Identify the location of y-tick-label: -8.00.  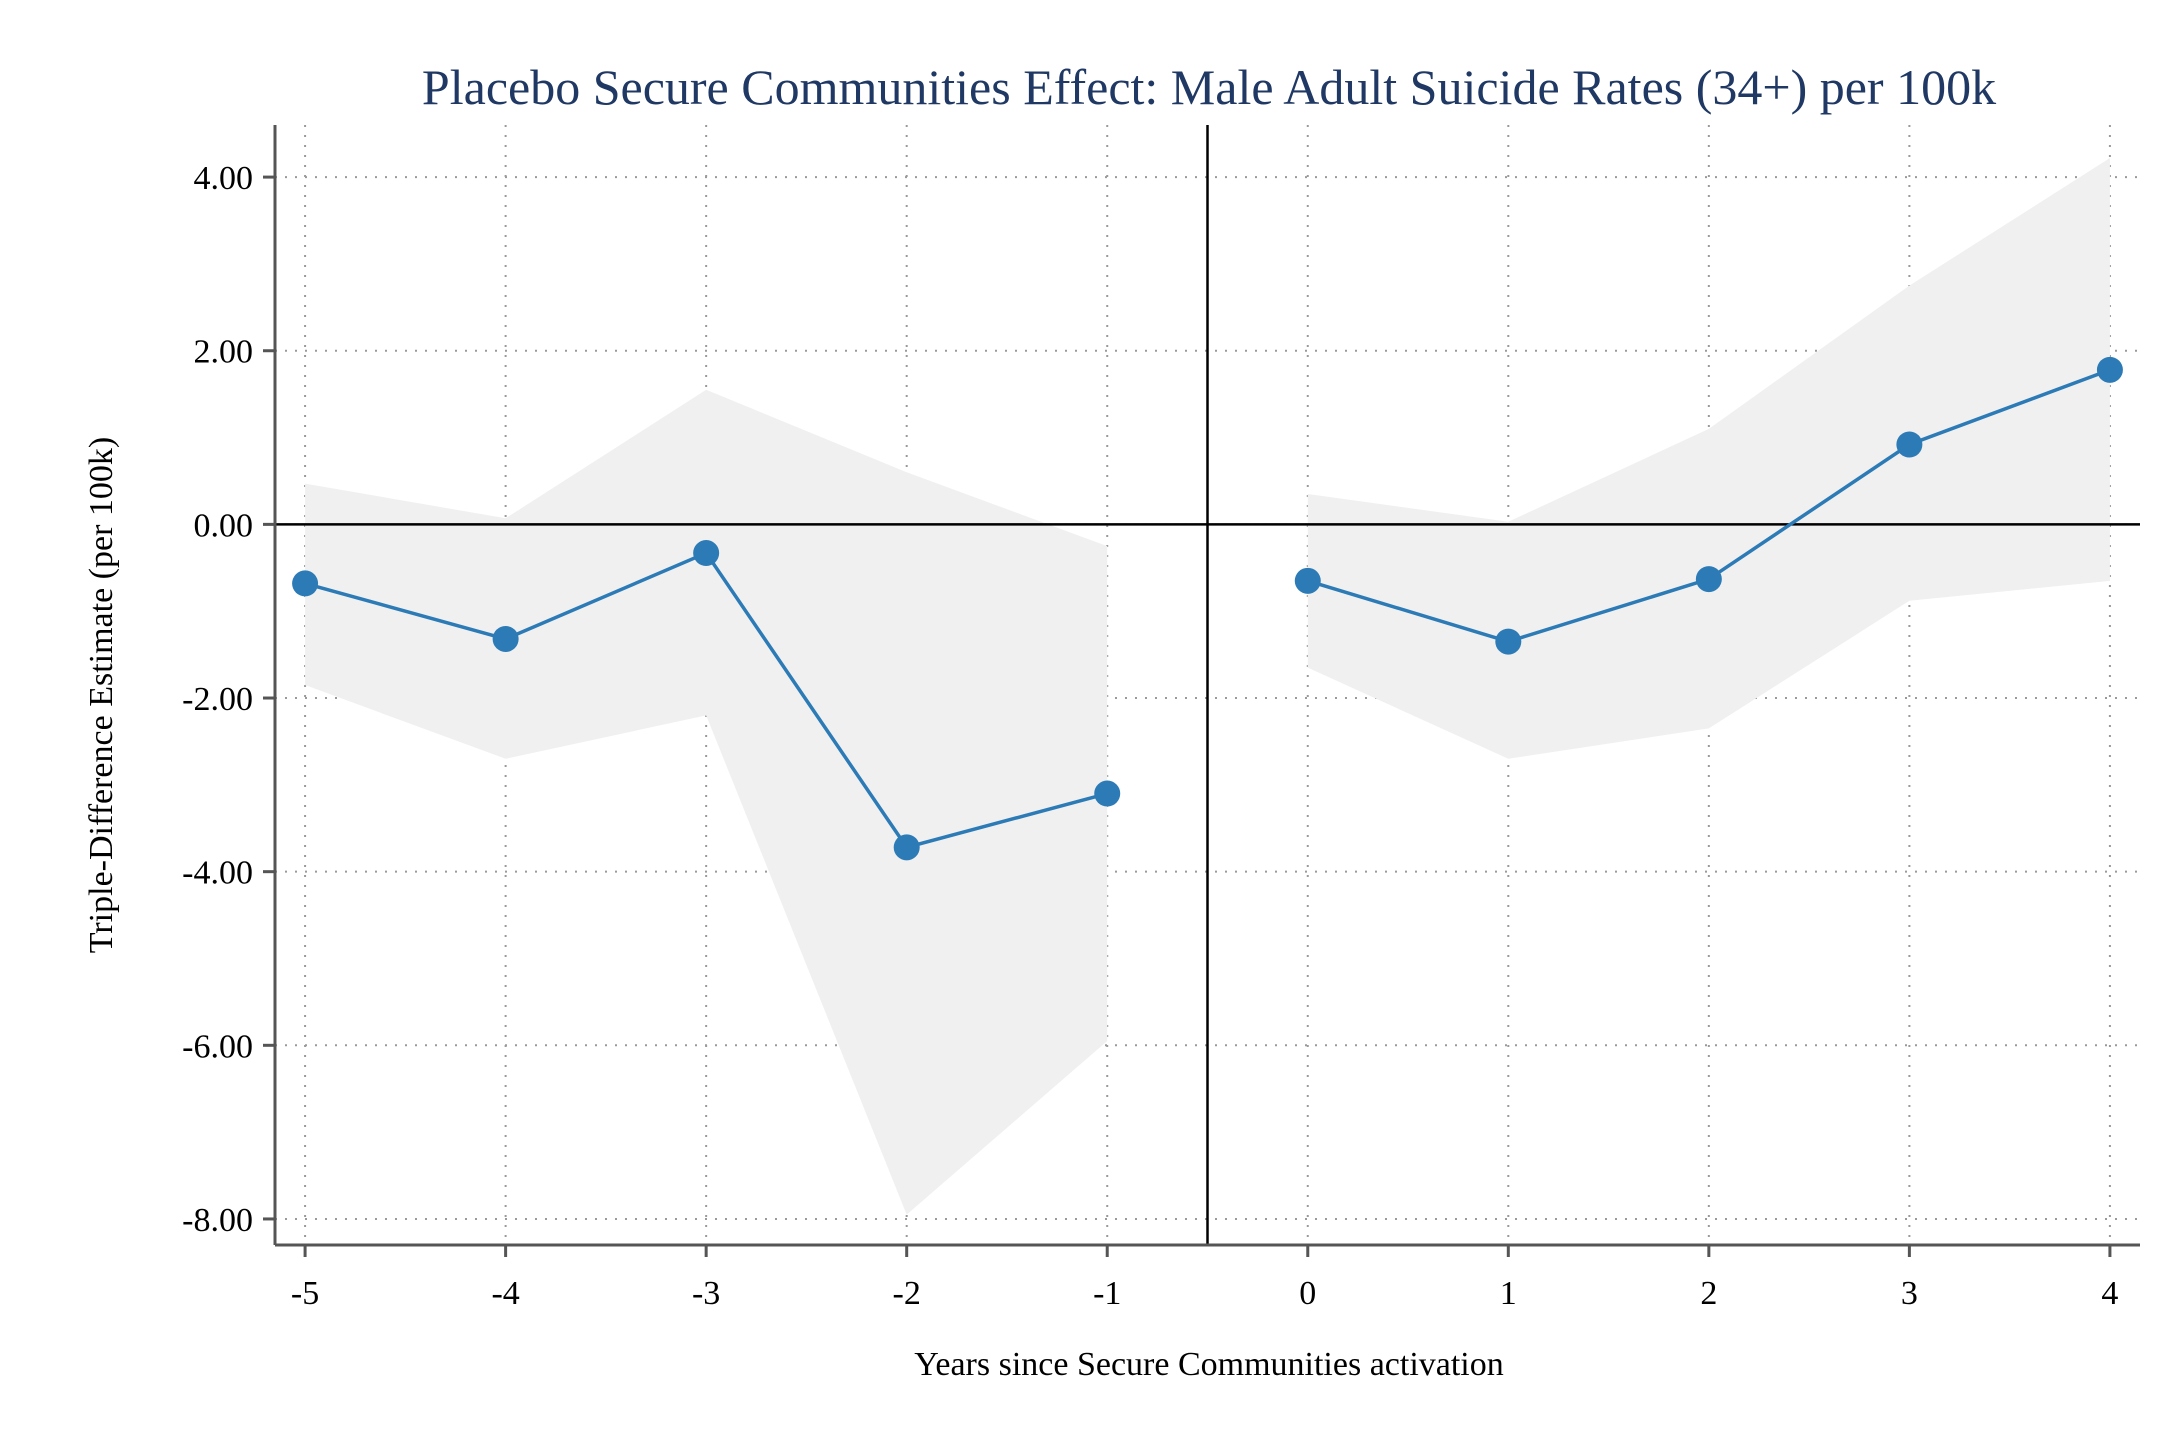
(217, 1220).